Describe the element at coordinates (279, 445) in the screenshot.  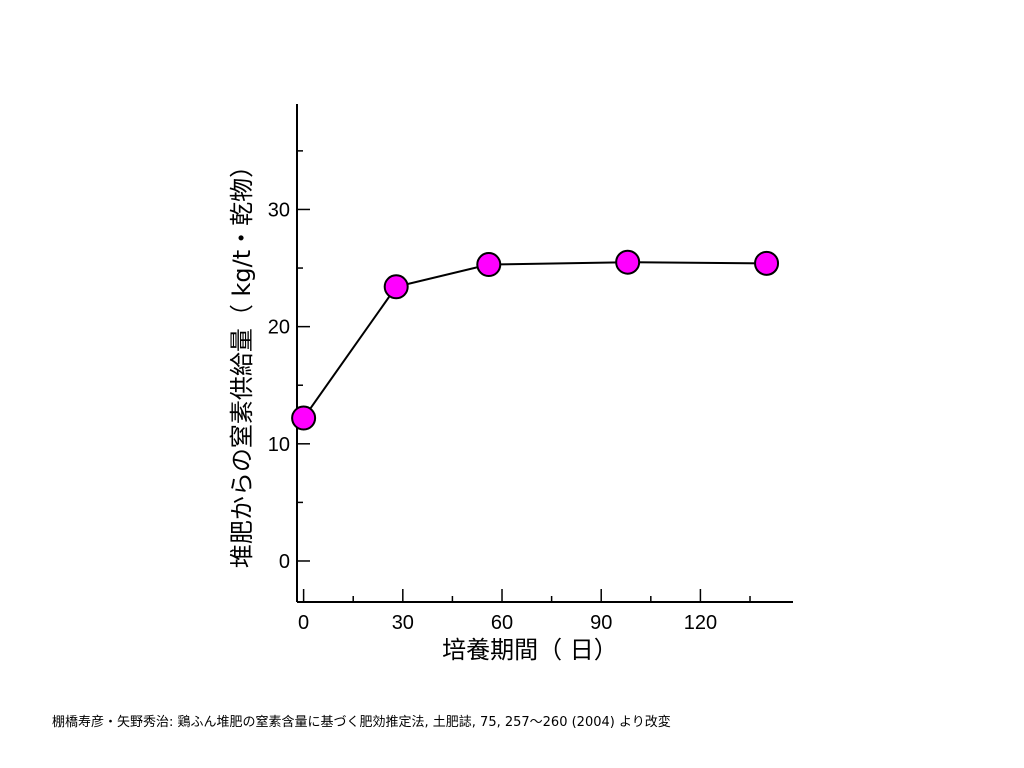
I see `y-tick-label: 10` at that location.